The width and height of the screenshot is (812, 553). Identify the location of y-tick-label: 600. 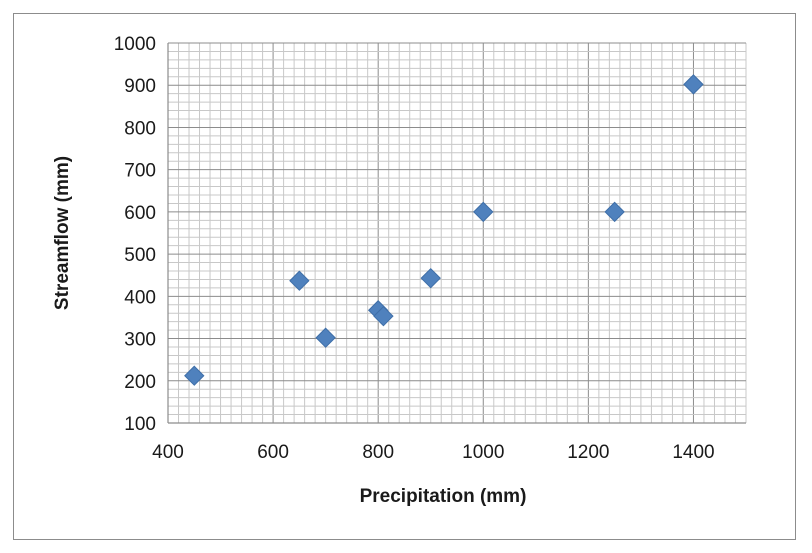
(140, 213).